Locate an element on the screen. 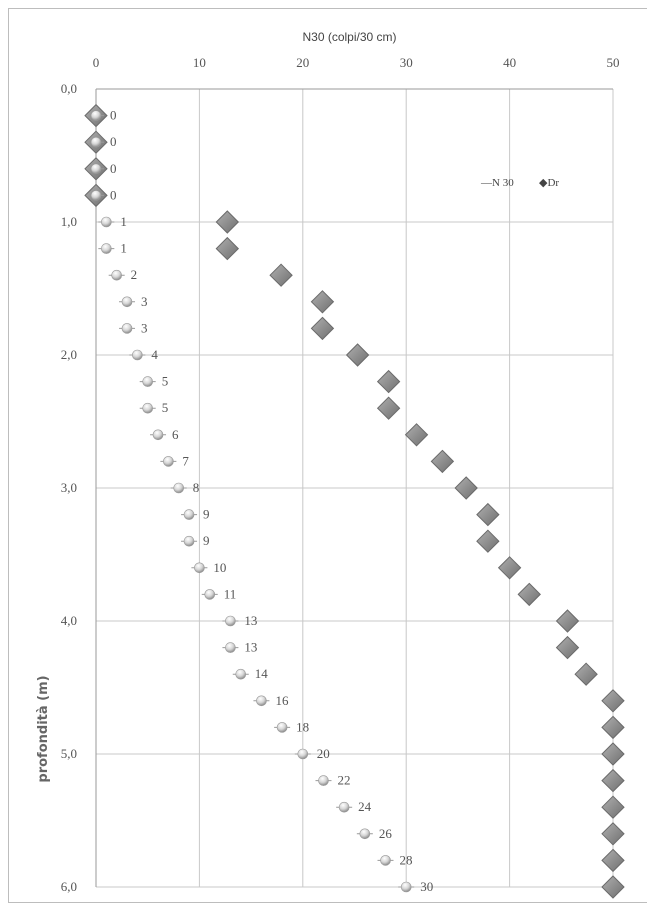 The width and height of the screenshot is (647, 904). n30-data-label: 30 is located at coordinates (426, 886).